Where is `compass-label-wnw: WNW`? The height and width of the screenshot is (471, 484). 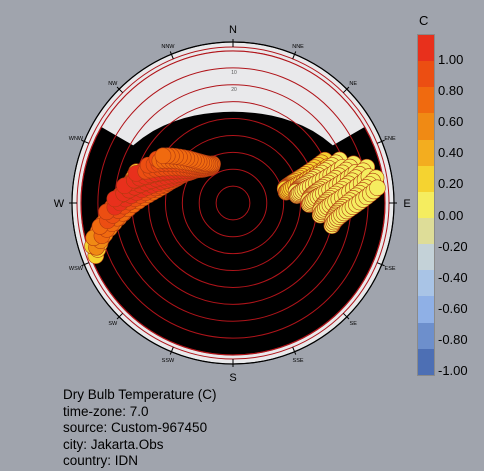
compass-label-wnw: WNW is located at coordinates (76, 139).